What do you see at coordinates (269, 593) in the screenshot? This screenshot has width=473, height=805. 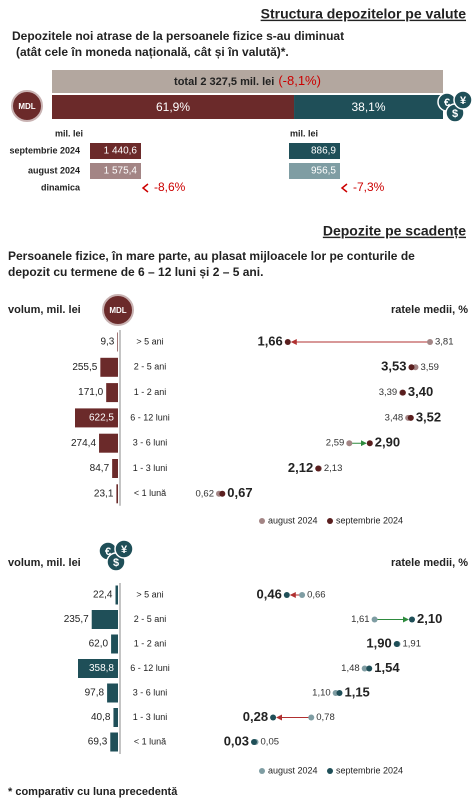 I see `rate-label-value: 0,46` at bounding box center [269, 593].